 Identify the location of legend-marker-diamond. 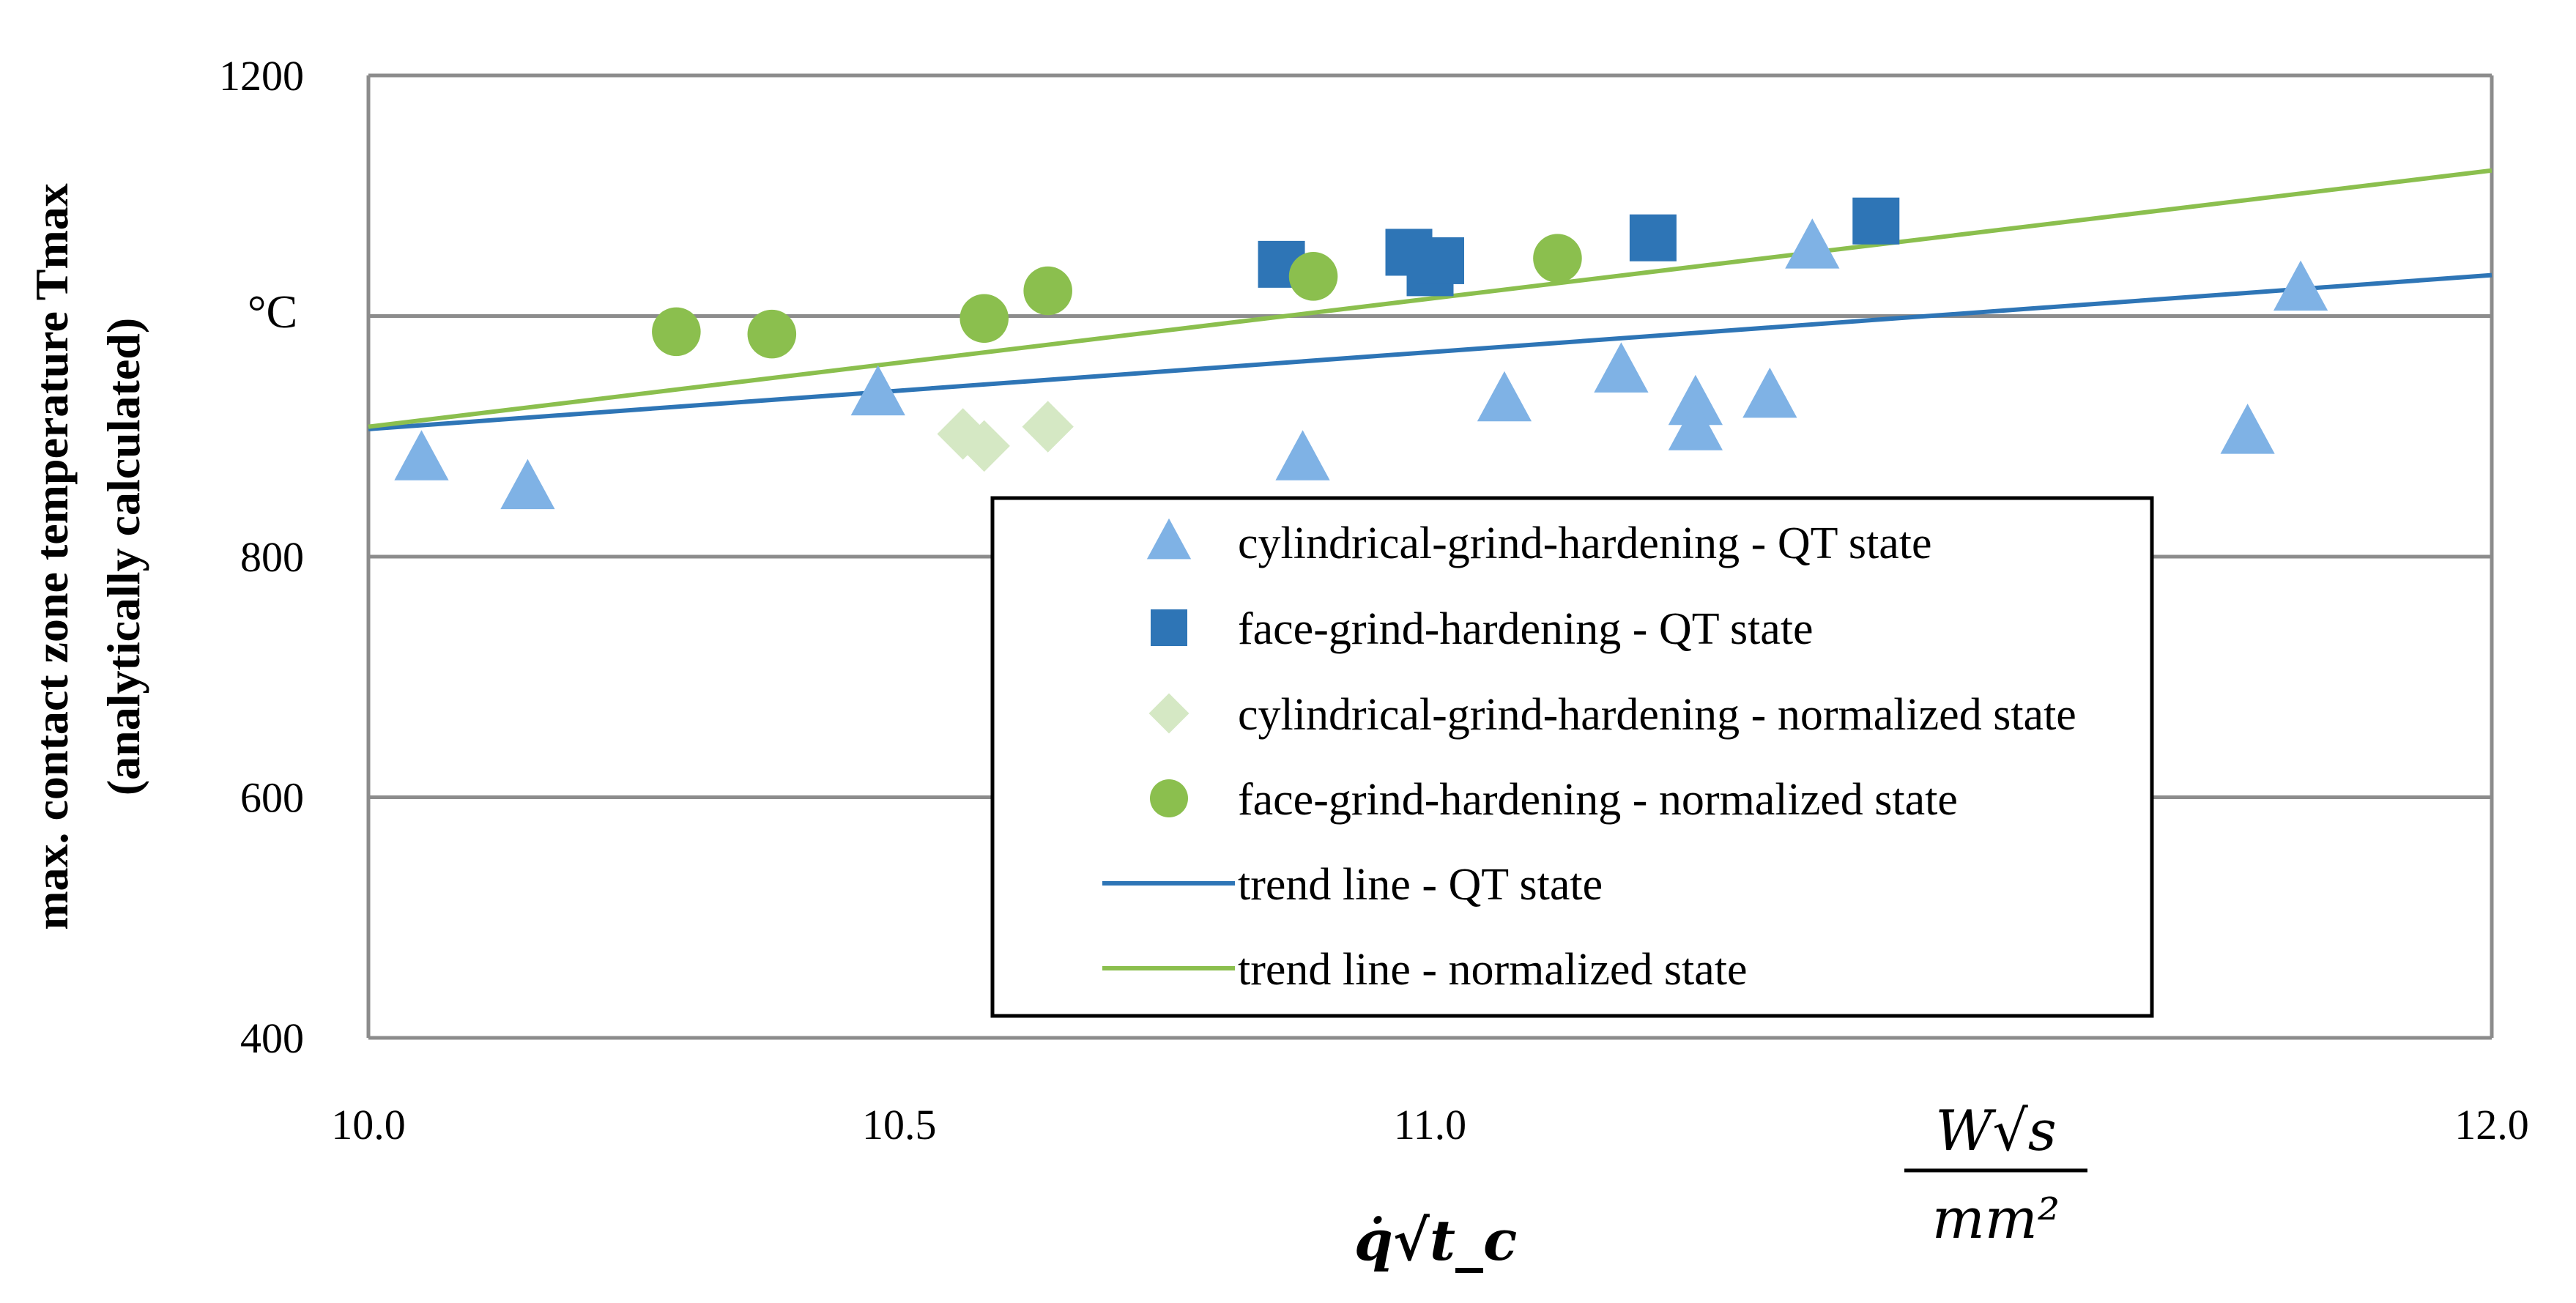
(1168, 713).